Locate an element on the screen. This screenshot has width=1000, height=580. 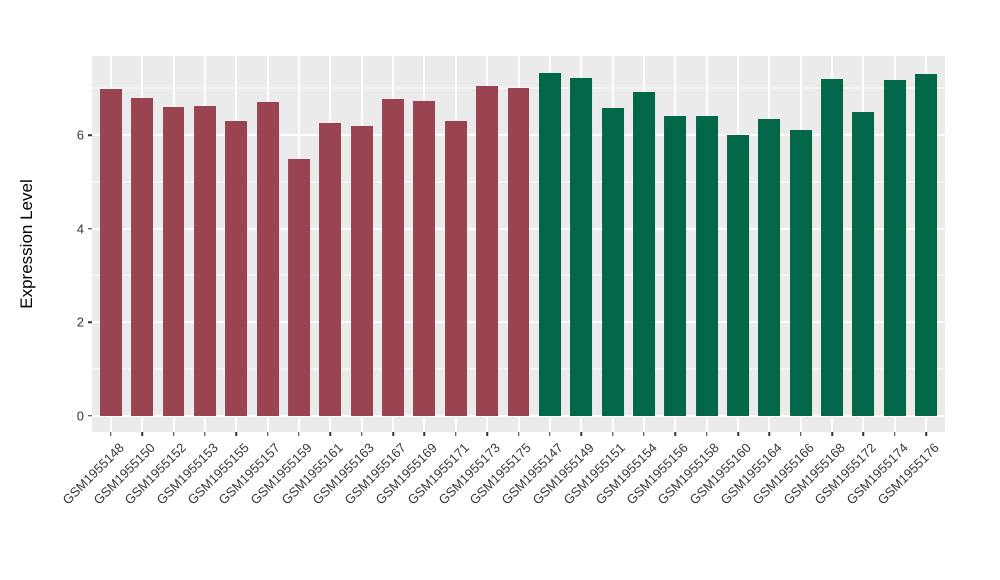
y-tick-label: 2 is located at coordinates (80, 322).